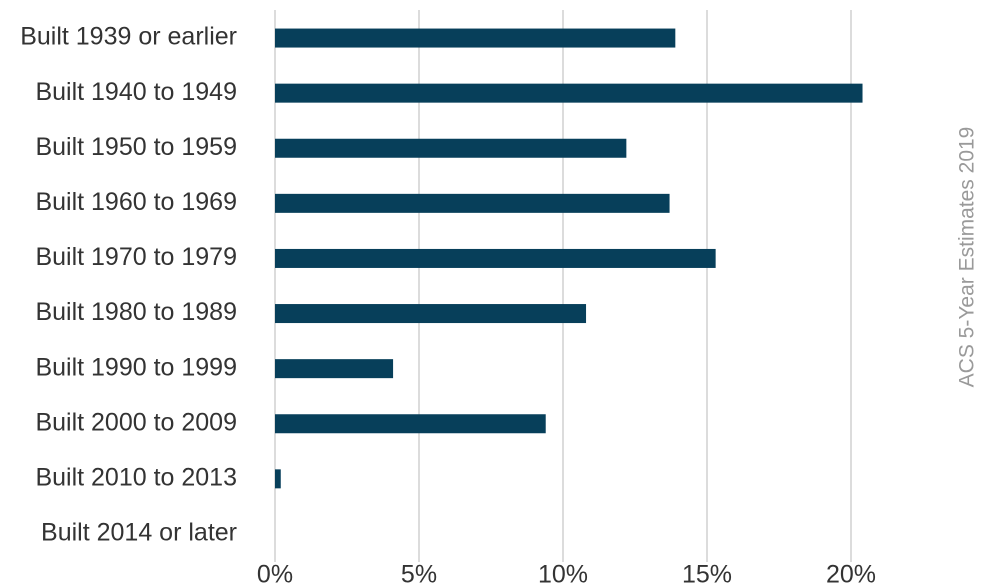 This screenshot has height=587, width=984. I want to click on source-note: ACS 5-Year Estimates 2019, so click(967, 257).